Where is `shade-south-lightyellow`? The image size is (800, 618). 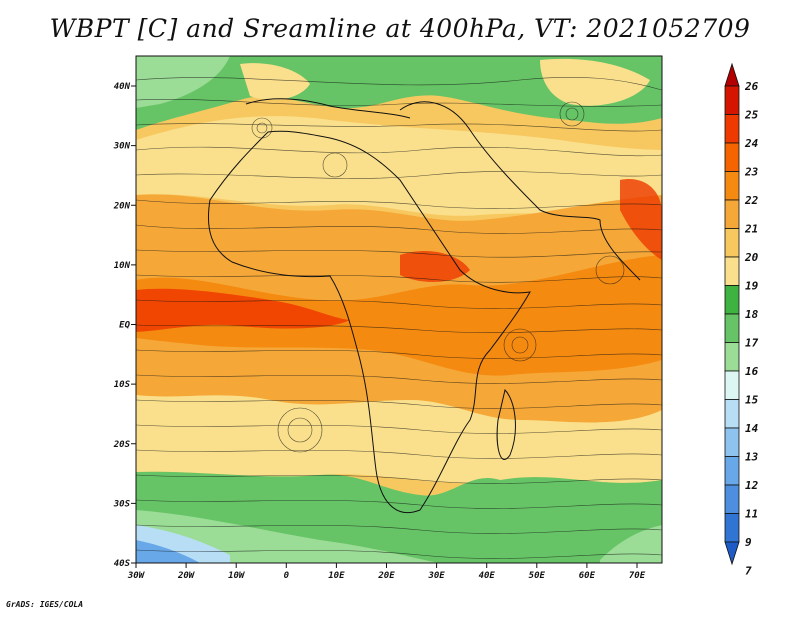 shade-south-lightyellow is located at coordinates (399, 439).